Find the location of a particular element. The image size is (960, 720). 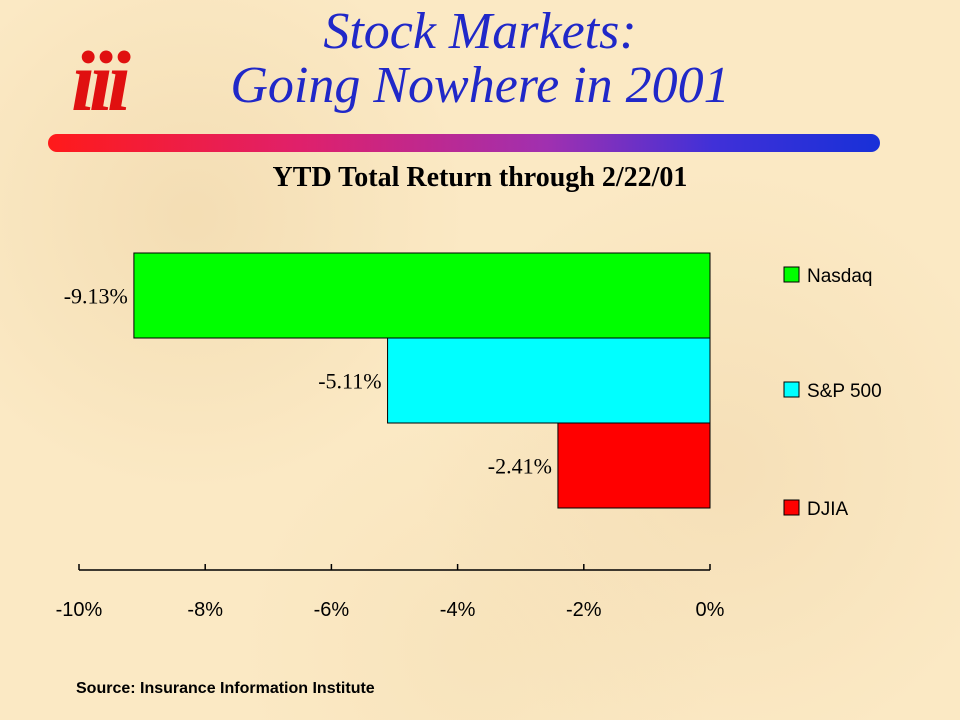

x-tick-label: -8% is located at coordinates (205, 610).